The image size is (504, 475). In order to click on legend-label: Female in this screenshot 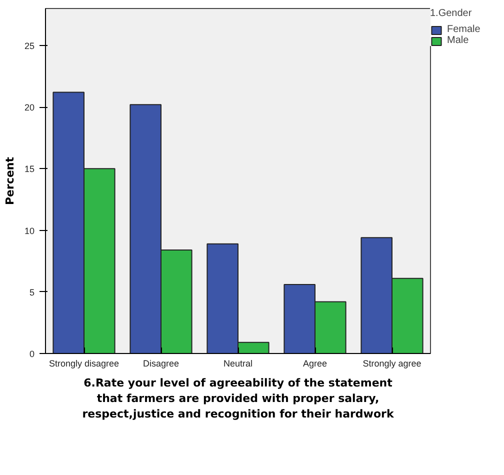, I will do `click(463, 29)`.